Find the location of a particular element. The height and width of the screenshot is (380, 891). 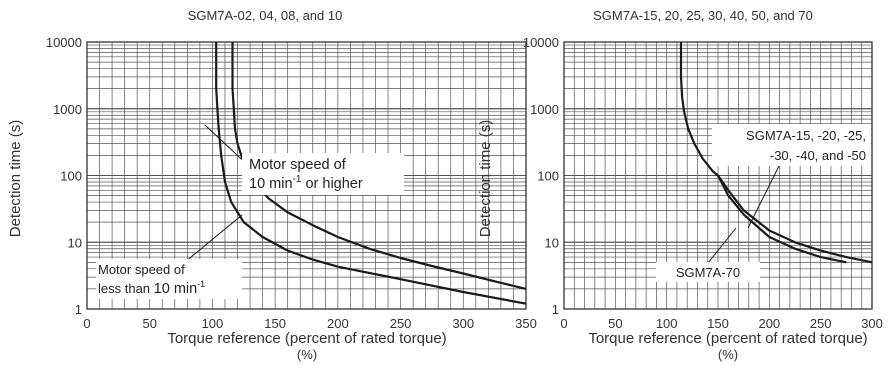

annotation-text: 10 min-1 or higher is located at coordinates (306, 183).